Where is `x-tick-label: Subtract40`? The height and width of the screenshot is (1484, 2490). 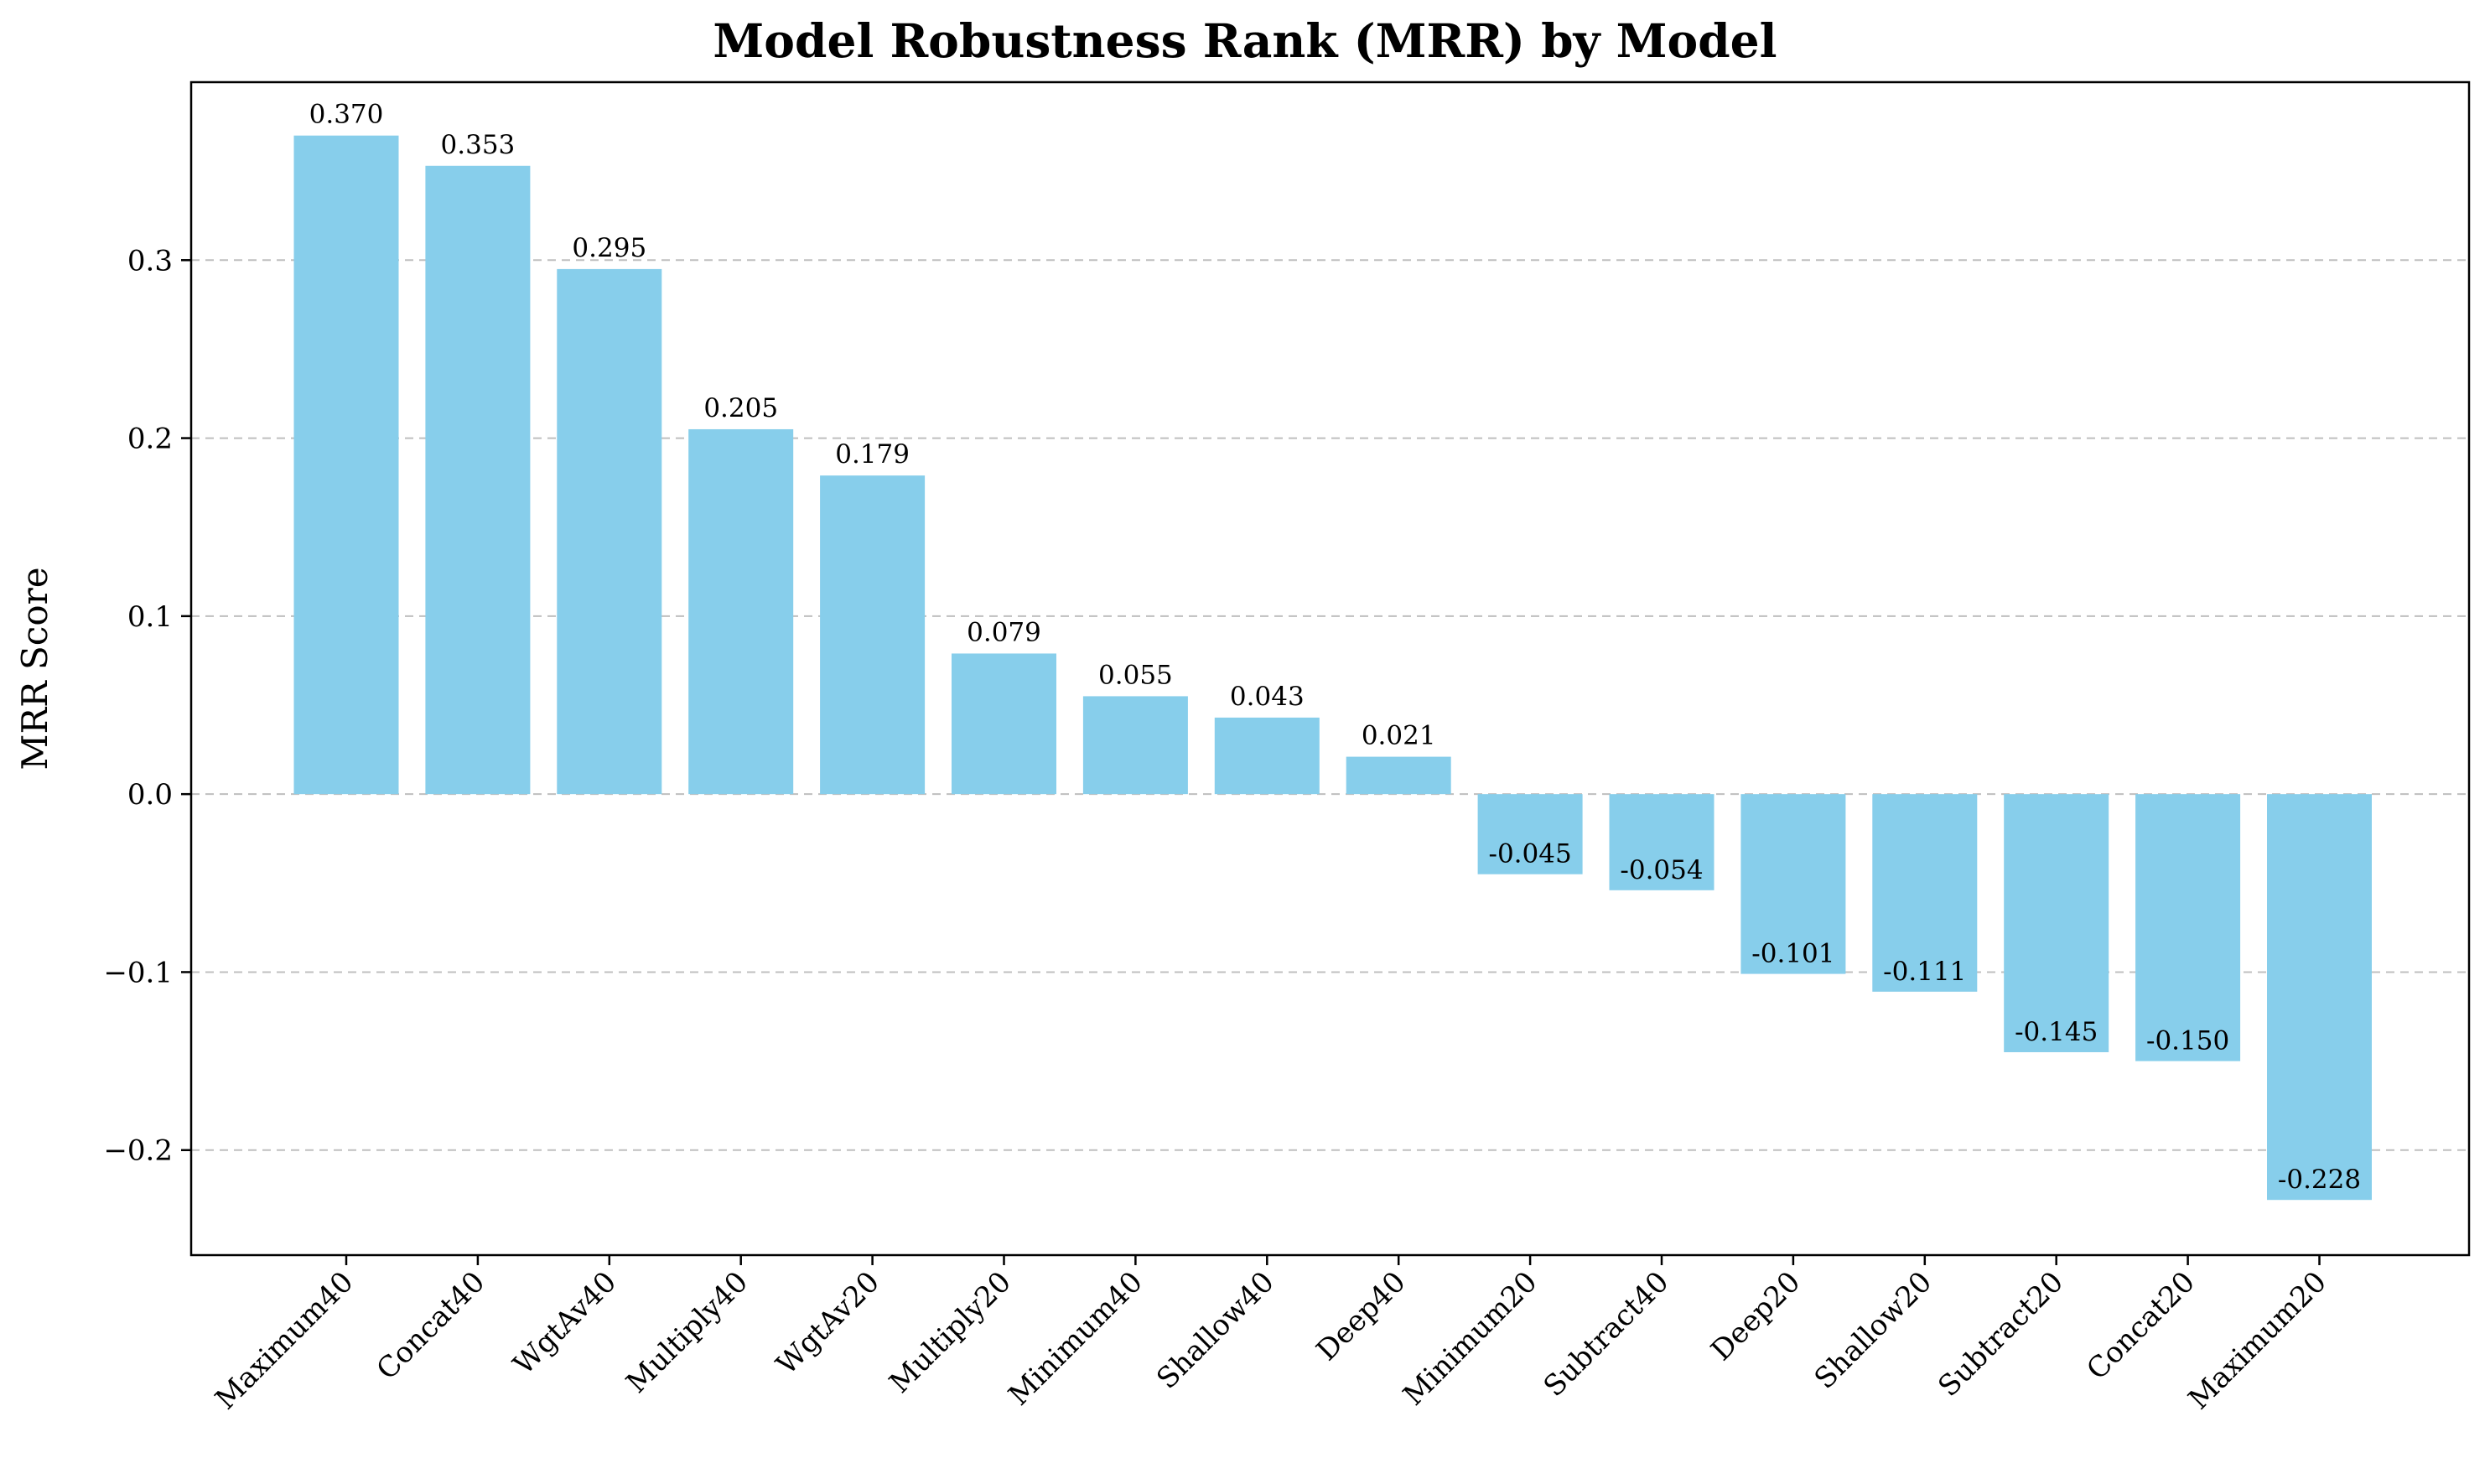 x-tick-label: Subtract40 is located at coordinates (1607, 1334).